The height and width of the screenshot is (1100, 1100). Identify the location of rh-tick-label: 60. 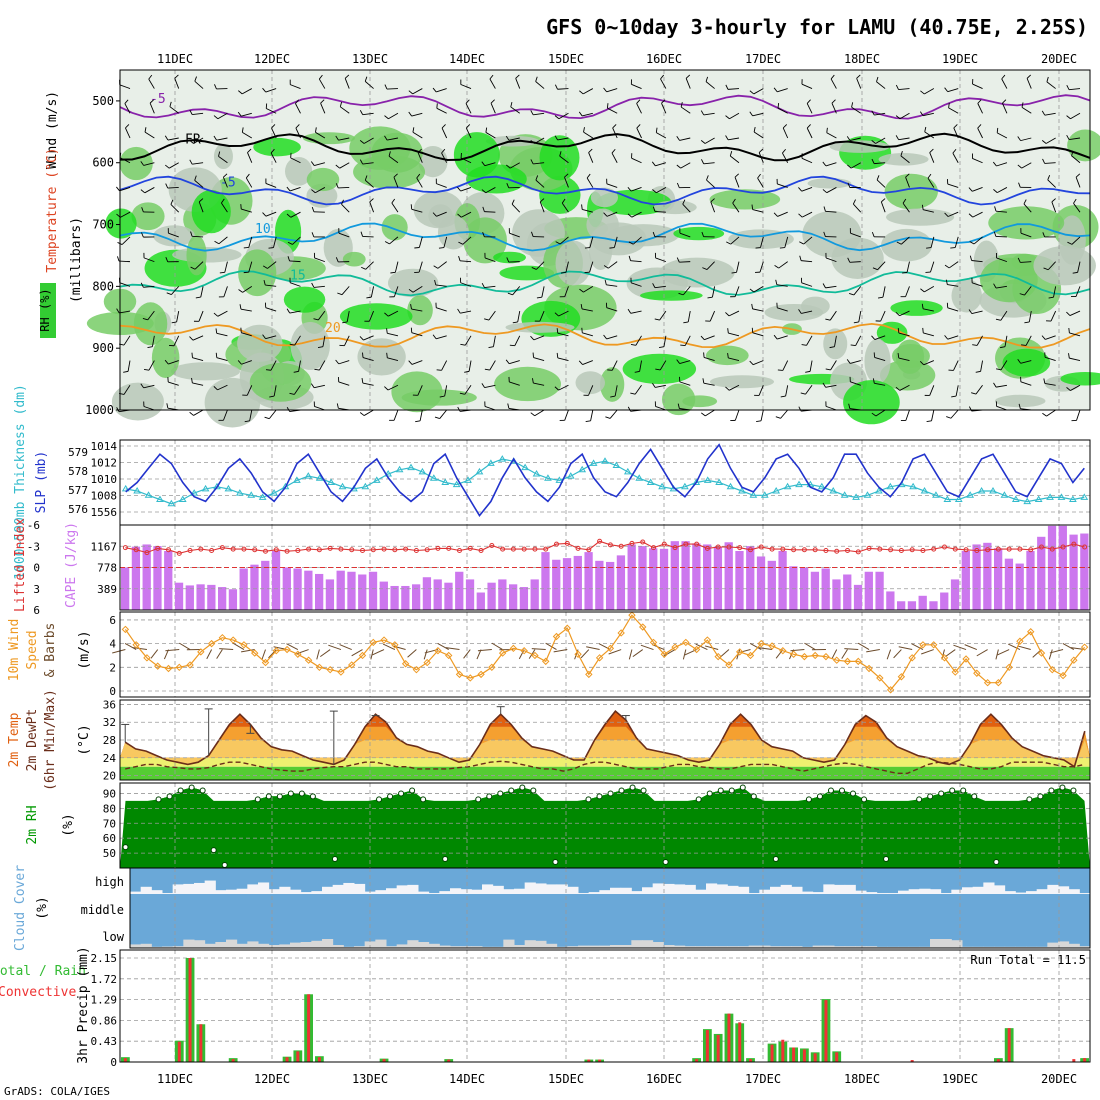
(109, 838).